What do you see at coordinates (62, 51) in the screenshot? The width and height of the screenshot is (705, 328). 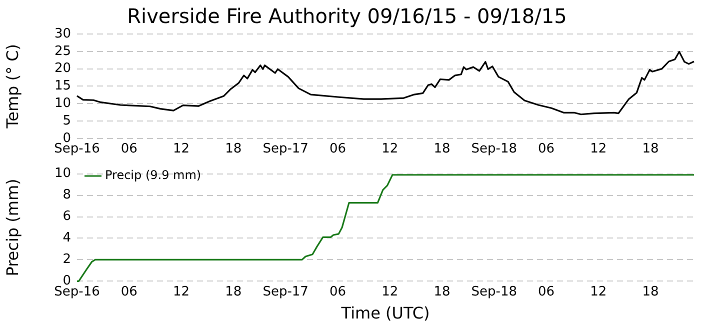 I see `y-tick-label: 25` at bounding box center [62, 51].